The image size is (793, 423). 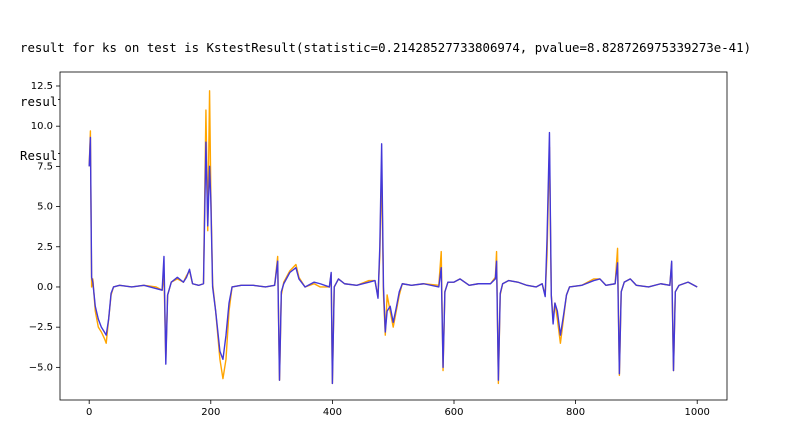 I want to click on y-tick-label: 5.0, so click(x=45, y=207).